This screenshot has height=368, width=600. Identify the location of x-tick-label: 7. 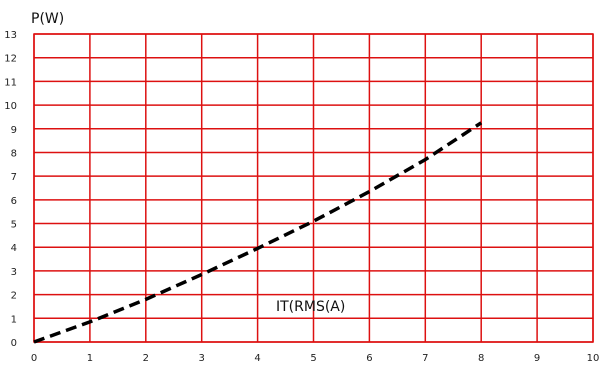
(425, 358).